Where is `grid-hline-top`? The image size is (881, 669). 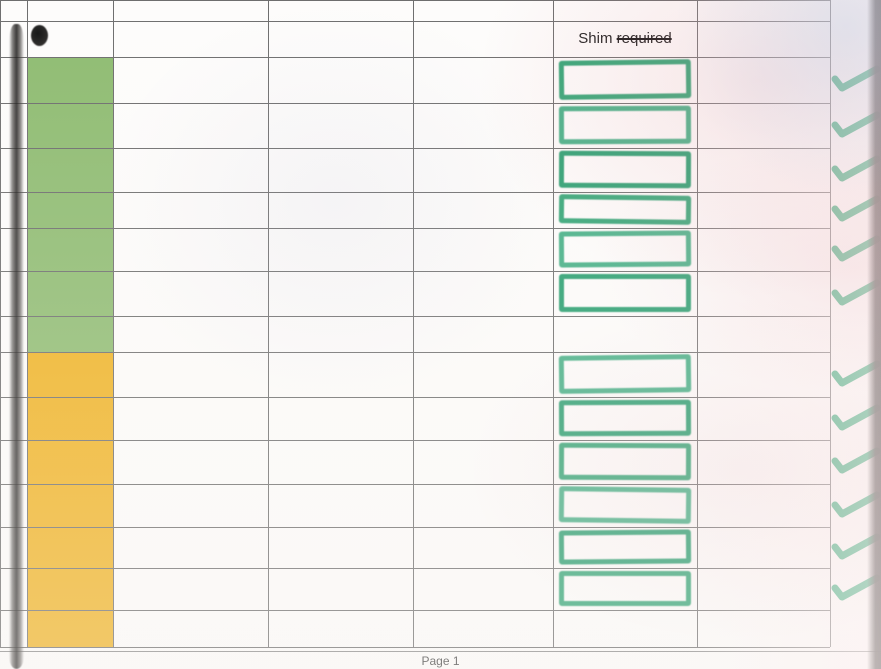 grid-hline-top is located at coordinates (415, 0).